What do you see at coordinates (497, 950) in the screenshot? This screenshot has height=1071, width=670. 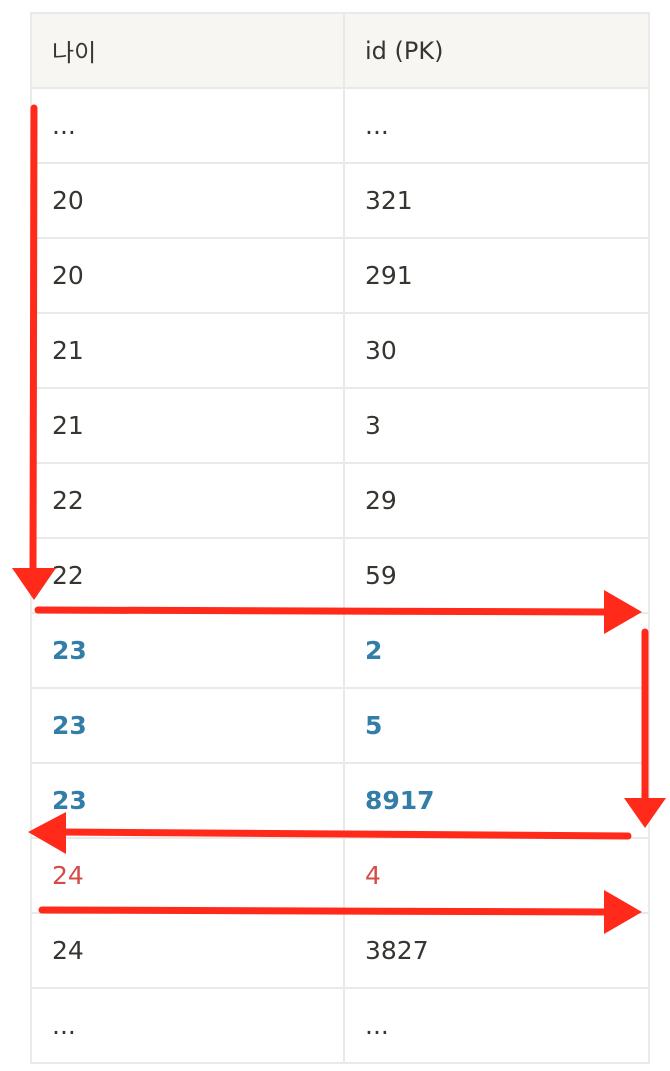 I see `cell-id: 3827` at bounding box center [497, 950].